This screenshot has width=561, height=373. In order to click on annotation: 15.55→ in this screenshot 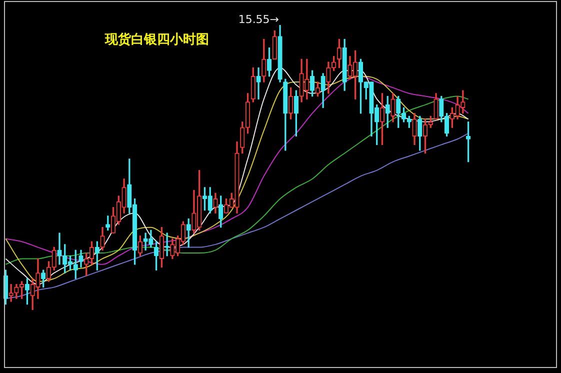, I will do `click(259, 19)`.